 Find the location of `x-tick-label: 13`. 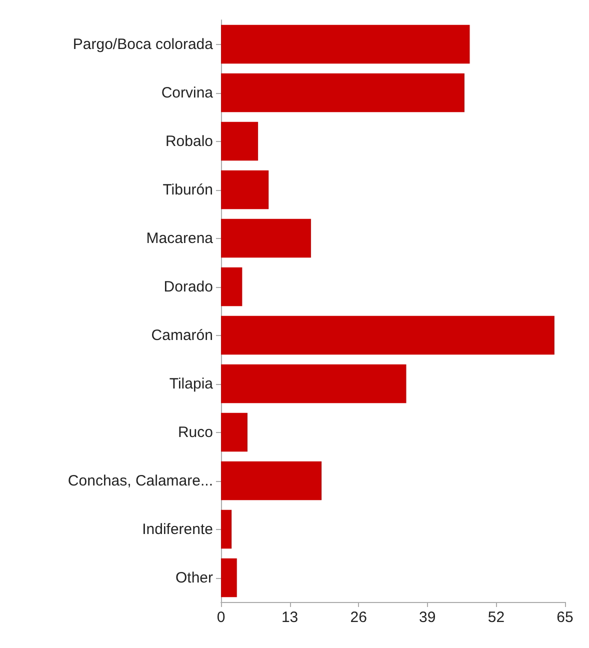

x-tick-label: 13 is located at coordinates (289, 617).